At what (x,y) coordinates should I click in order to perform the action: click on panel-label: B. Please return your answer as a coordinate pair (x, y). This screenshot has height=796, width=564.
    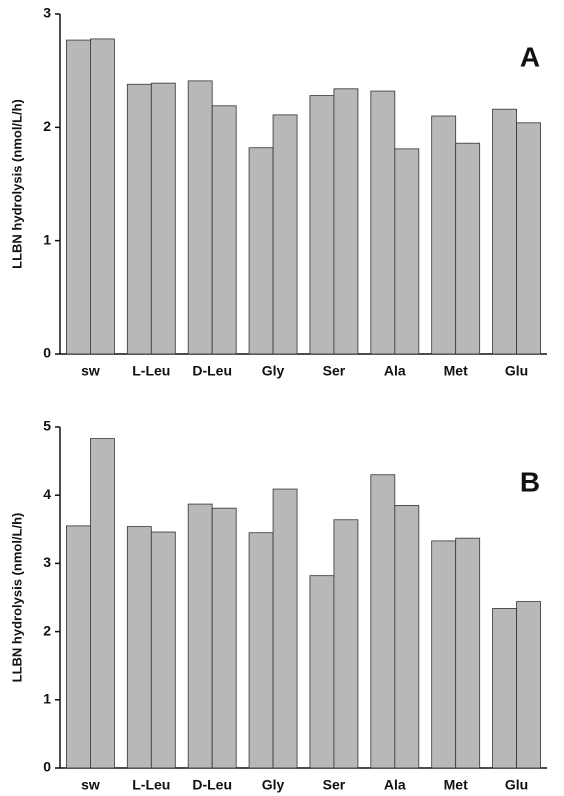
    Looking at the image, I should click on (530, 481).